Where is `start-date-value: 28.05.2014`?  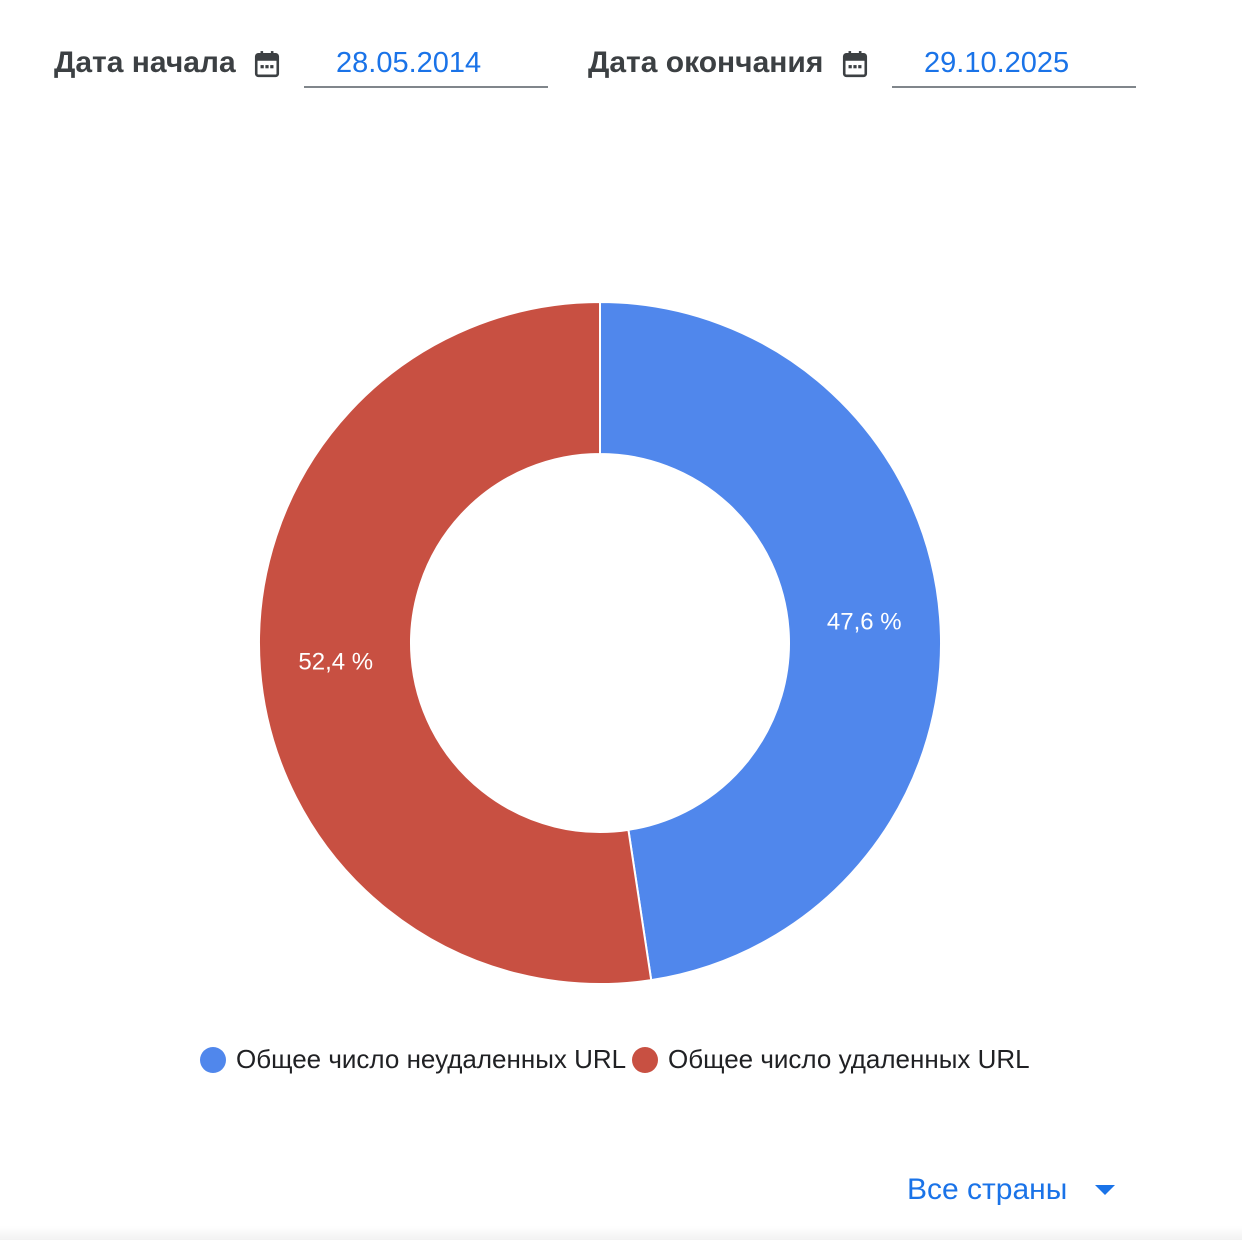
start-date-value: 28.05.2014 is located at coordinates (409, 63).